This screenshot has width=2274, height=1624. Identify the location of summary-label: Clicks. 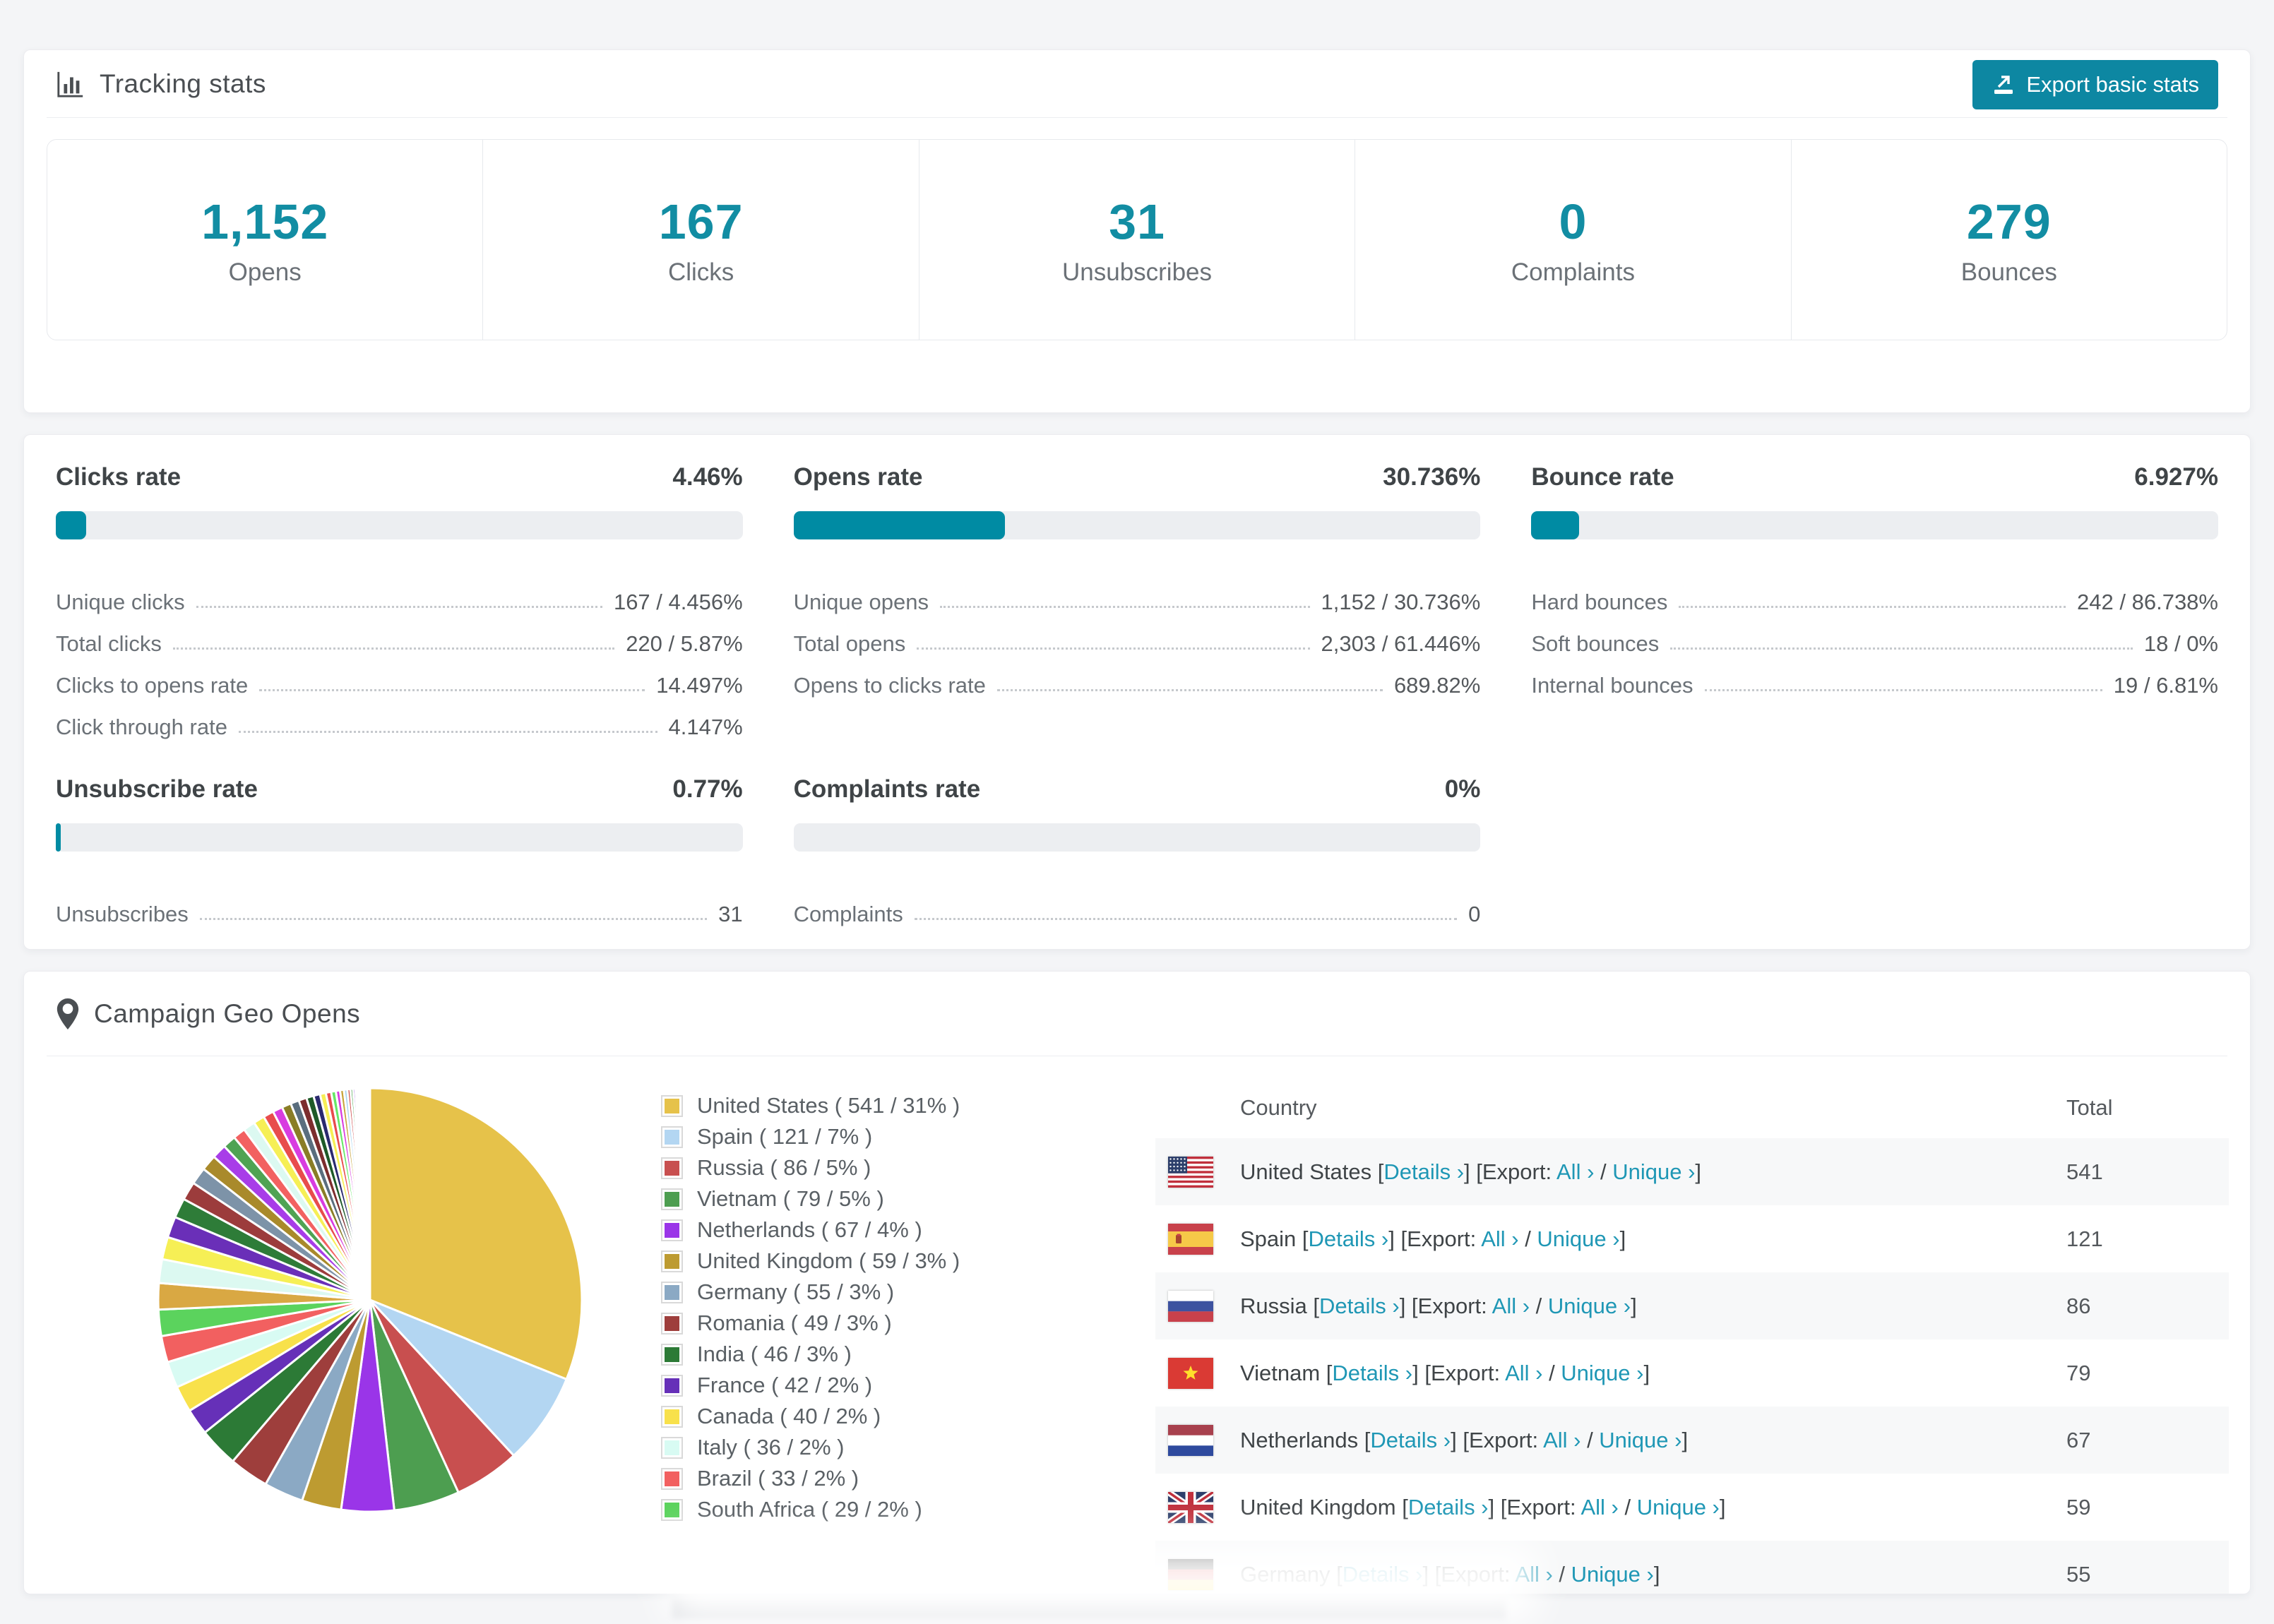
(701, 272).